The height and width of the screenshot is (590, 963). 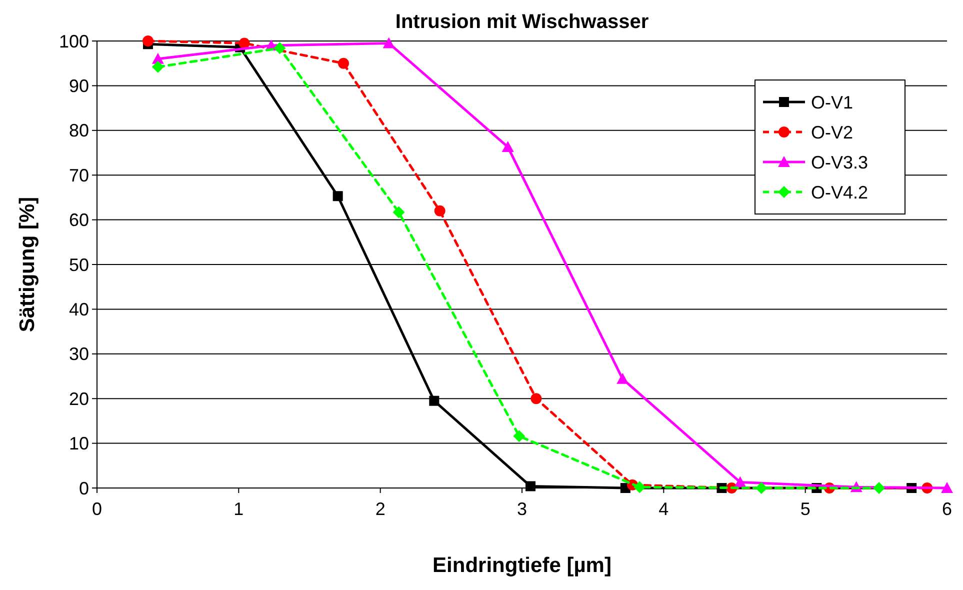 What do you see at coordinates (522, 509) in the screenshot?
I see `x-tick-label: 3` at bounding box center [522, 509].